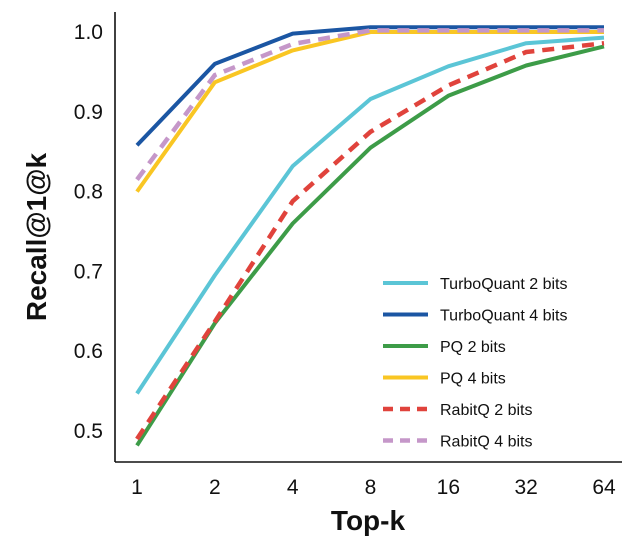 The width and height of the screenshot is (640, 550). I want to click on y-axis-title: Recall@1@k, so click(36, 236).